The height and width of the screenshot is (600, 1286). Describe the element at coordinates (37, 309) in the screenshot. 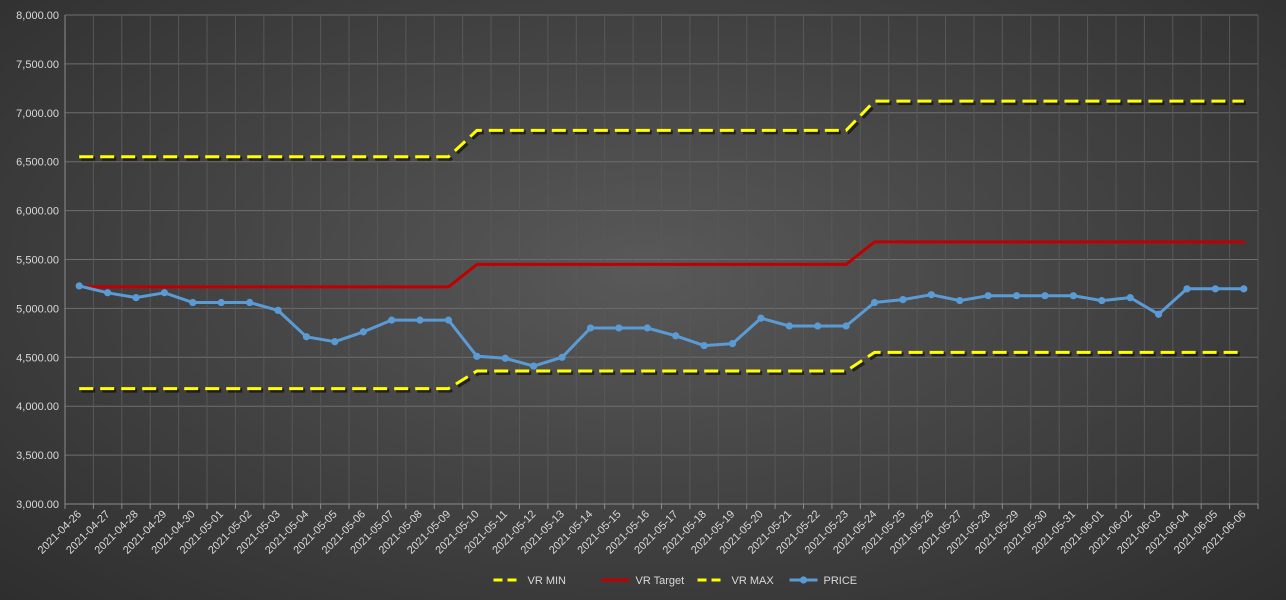

I see `y-tick-label: 5,000.00` at that location.